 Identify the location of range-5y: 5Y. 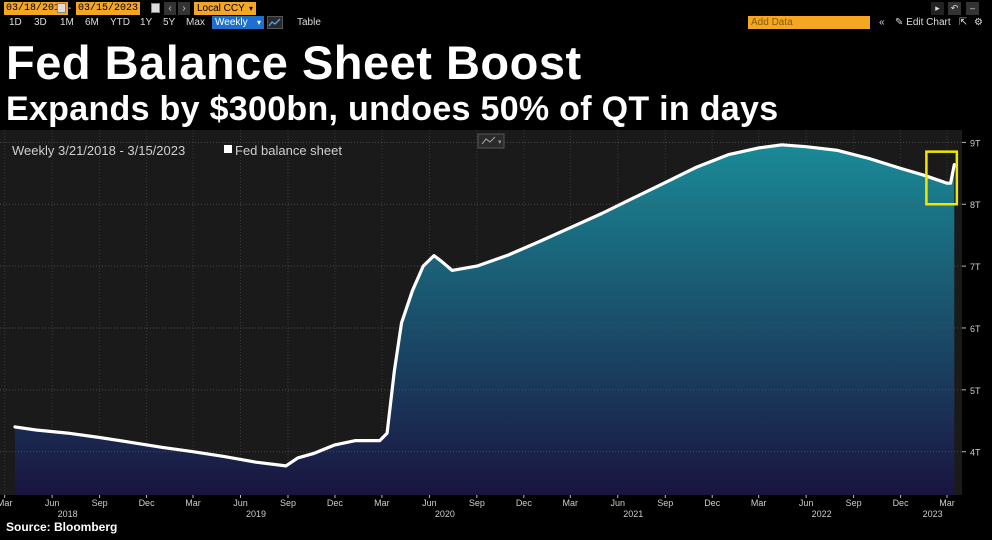
(169, 22).